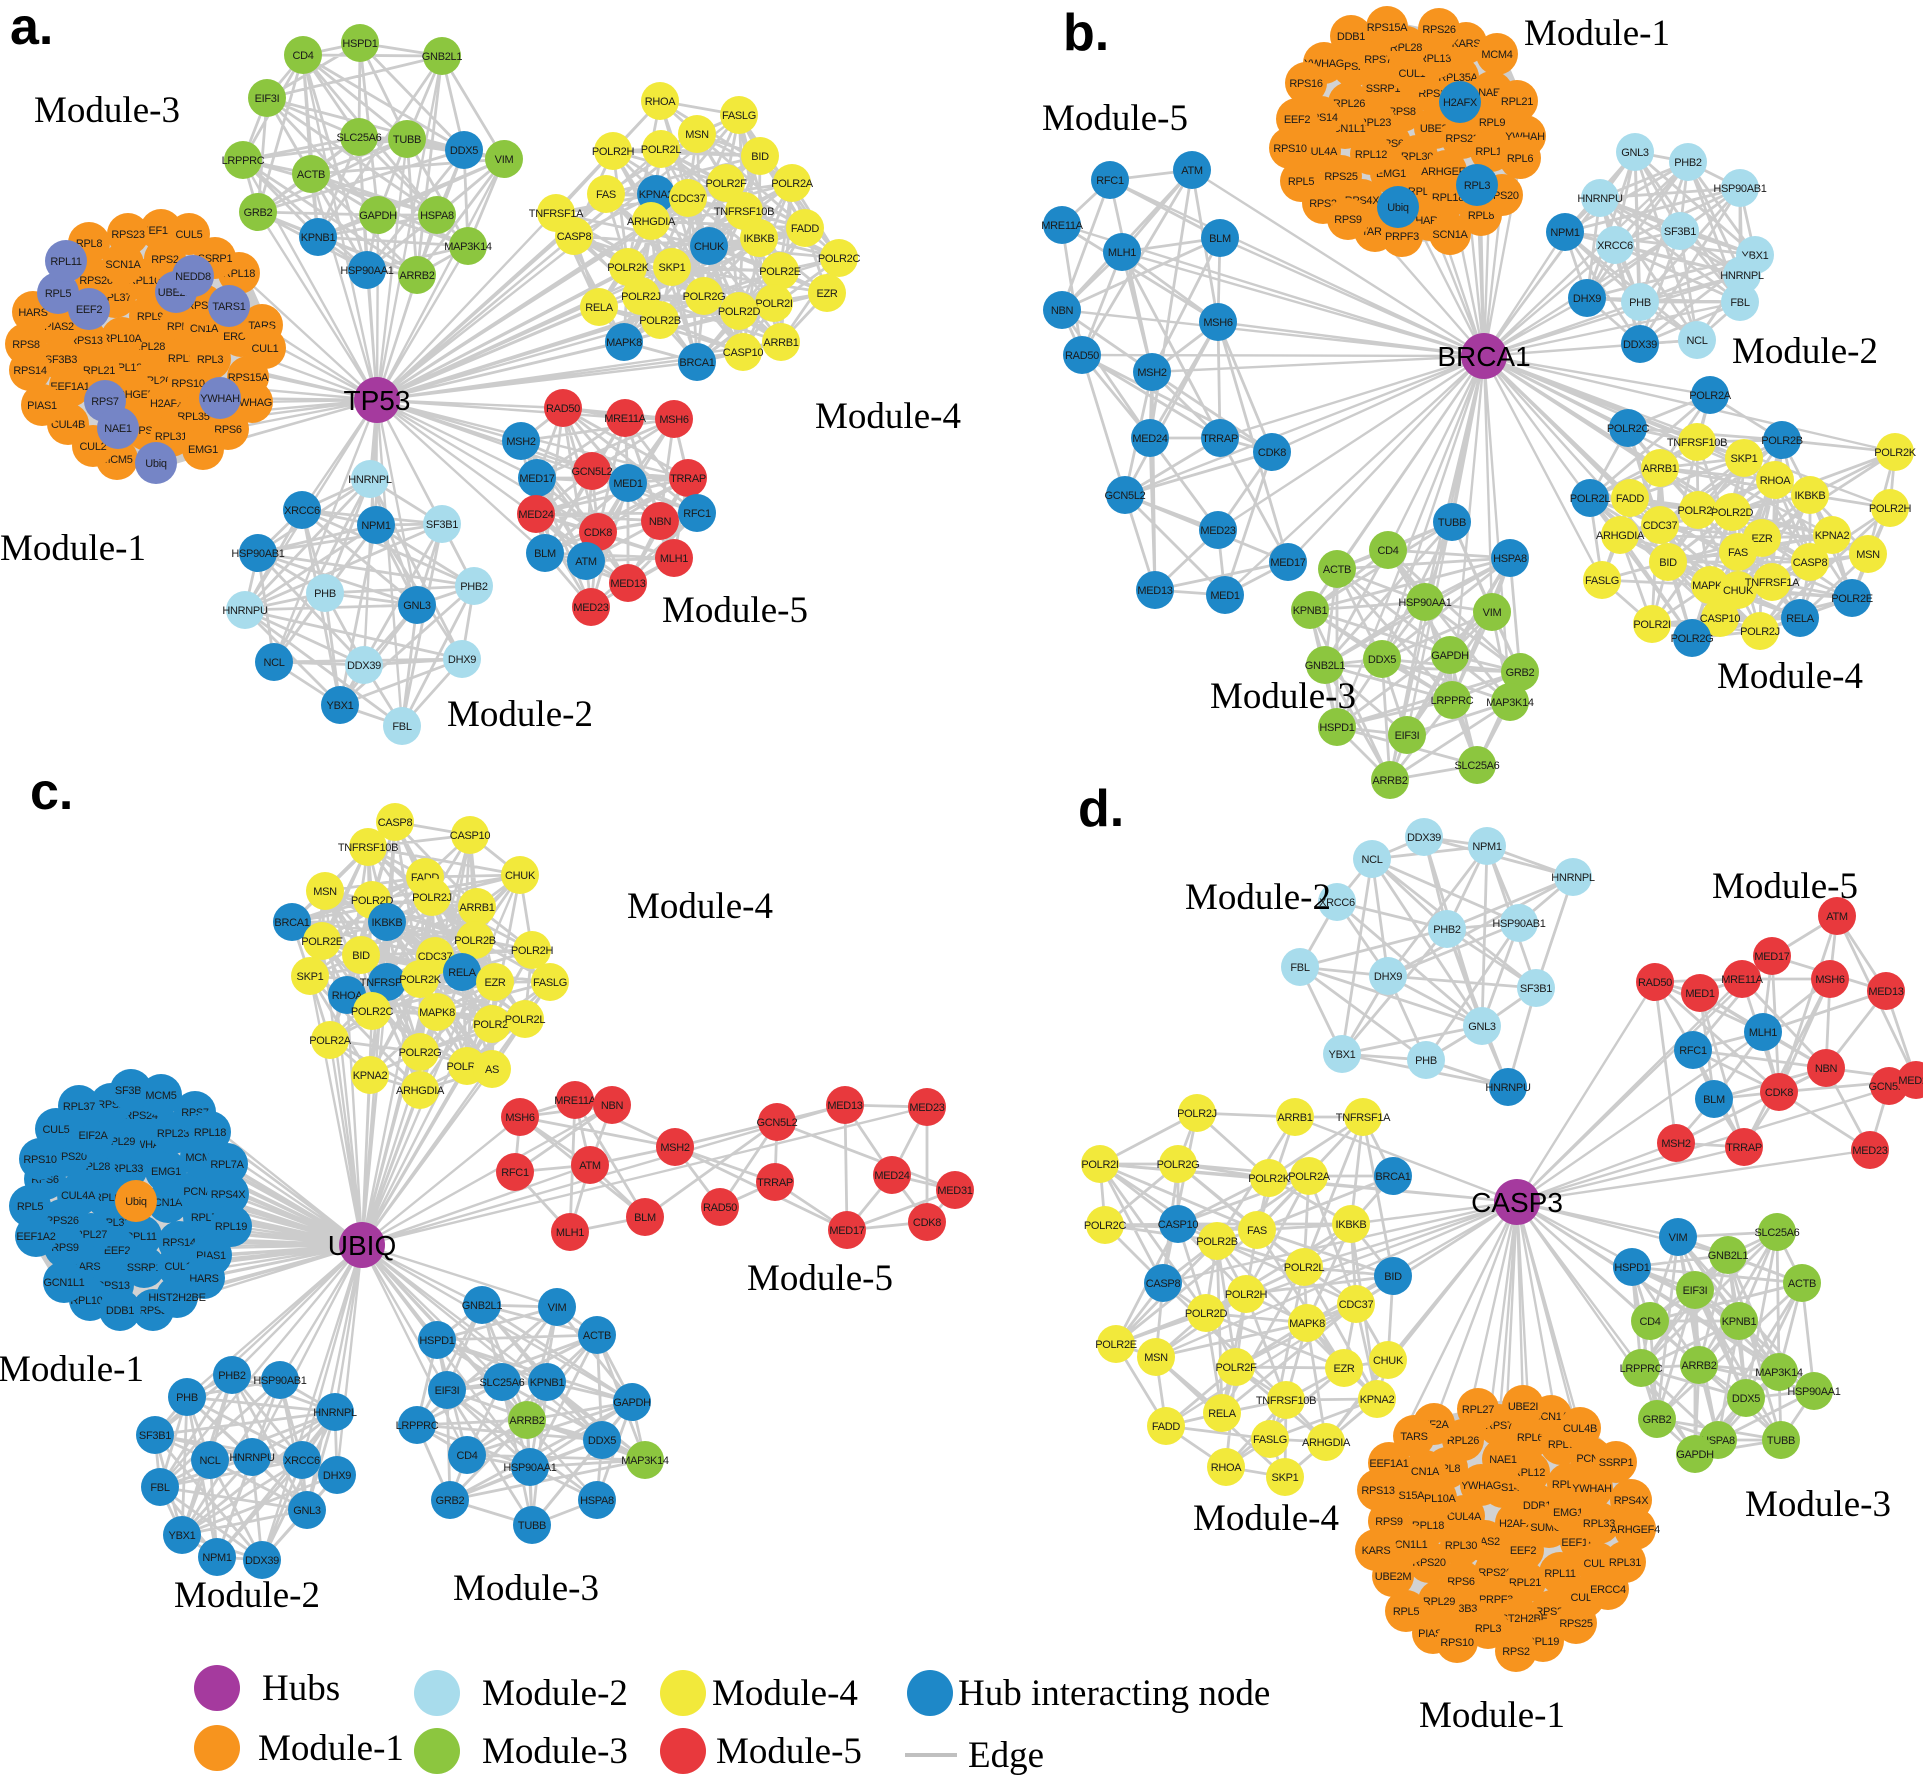 The height and width of the screenshot is (1780, 1923). Describe the element at coordinates (529, 1468) in the screenshot. I see `svg-text: HSP90AA1` at that location.